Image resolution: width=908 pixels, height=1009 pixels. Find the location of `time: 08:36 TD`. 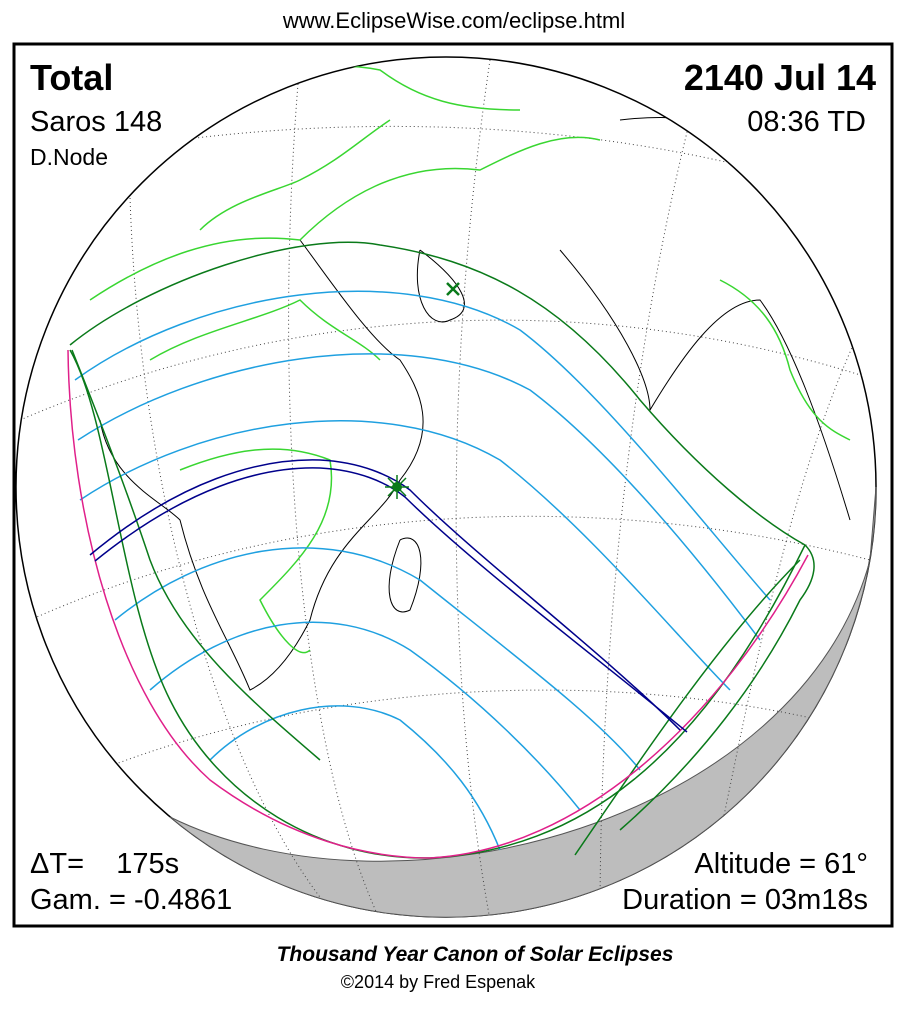

time: 08:36 TD is located at coordinates (806, 122).